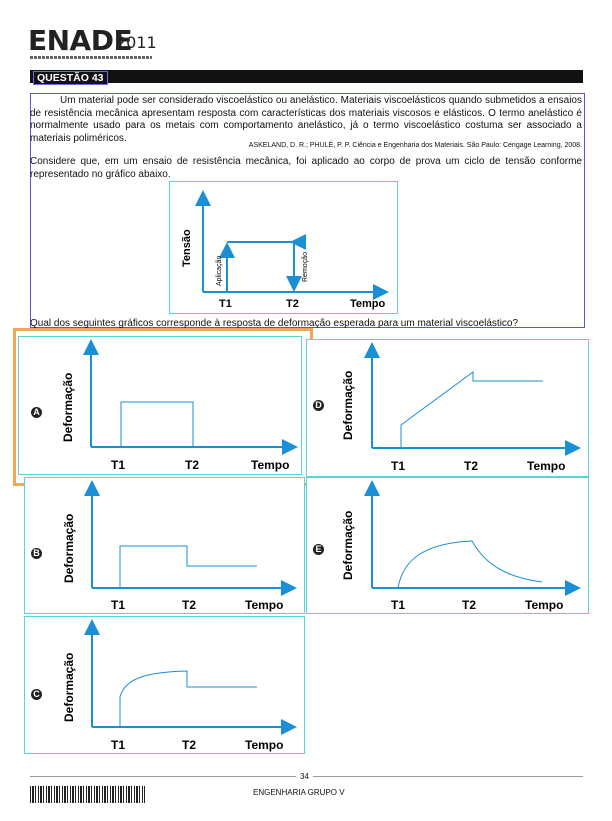 This screenshot has width=612, height=821. I want to click on option-d: Deformação T1 T2 Tempo D, so click(447, 408).